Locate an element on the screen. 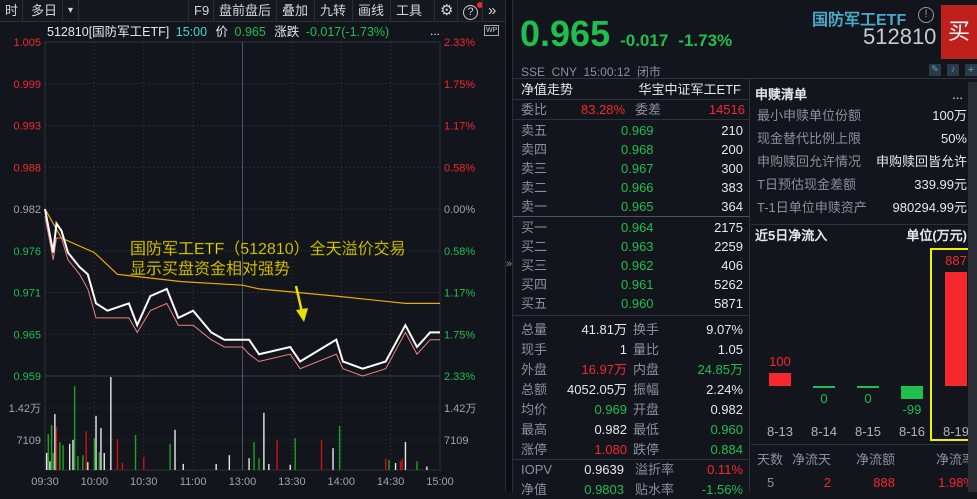  price-tick-label: 0.976 is located at coordinates (27, 252).